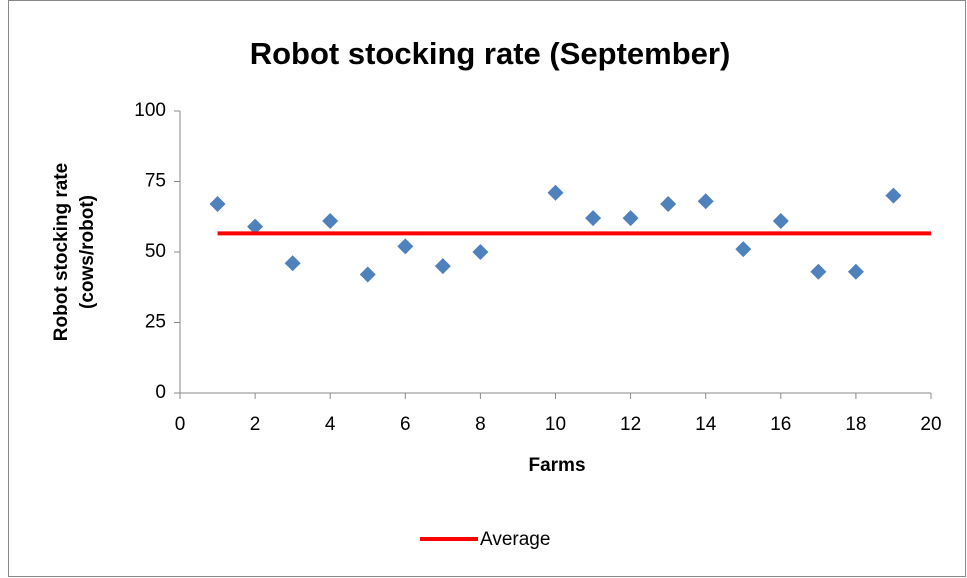 The width and height of the screenshot is (967, 578). Describe the element at coordinates (87, 252) in the screenshot. I see `y-axis-label: (cows/robot)` at that location.